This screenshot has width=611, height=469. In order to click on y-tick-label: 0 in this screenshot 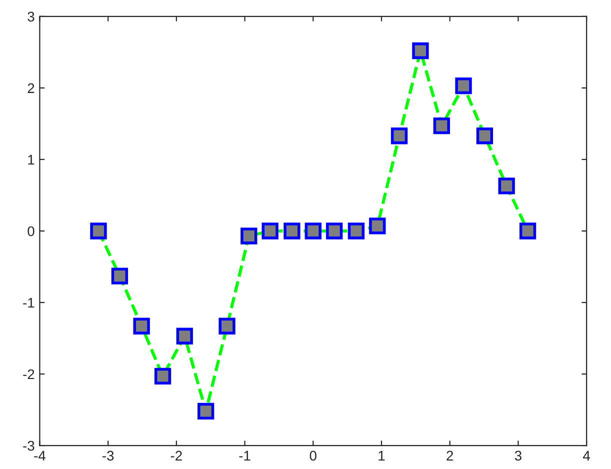, I will do `click(31, 231)`.